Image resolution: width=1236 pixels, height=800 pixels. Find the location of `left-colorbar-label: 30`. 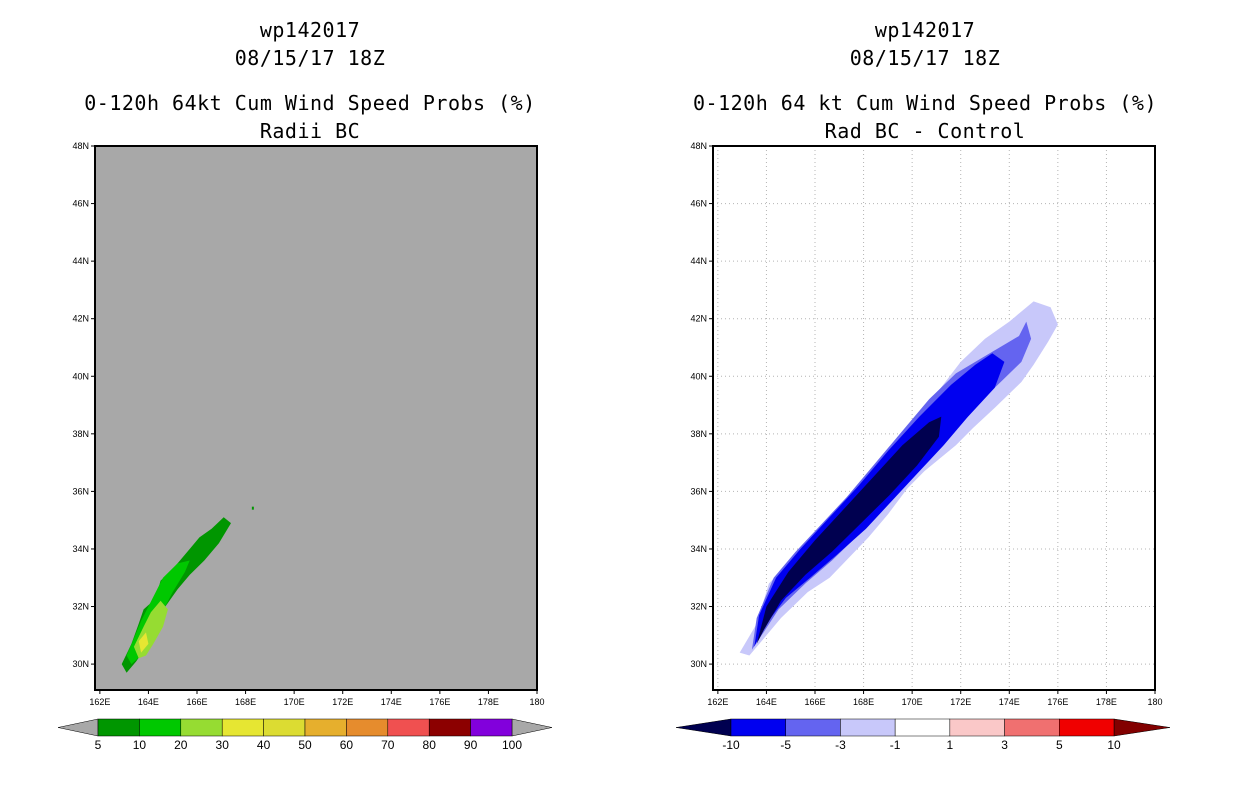

left-colorbar-label: 30 is located at coordinates (223, 745).